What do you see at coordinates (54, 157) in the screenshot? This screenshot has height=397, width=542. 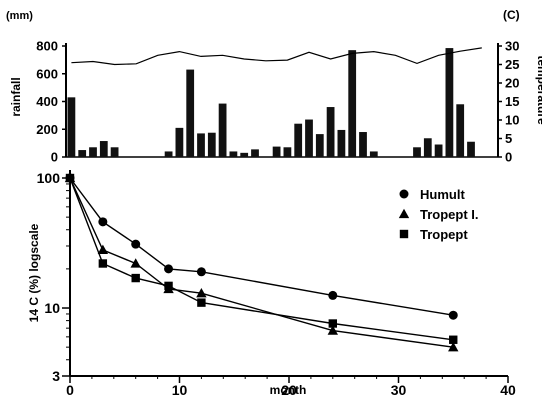 I see `rainfall-tick-label: 0` at bounding box center [54, 157].